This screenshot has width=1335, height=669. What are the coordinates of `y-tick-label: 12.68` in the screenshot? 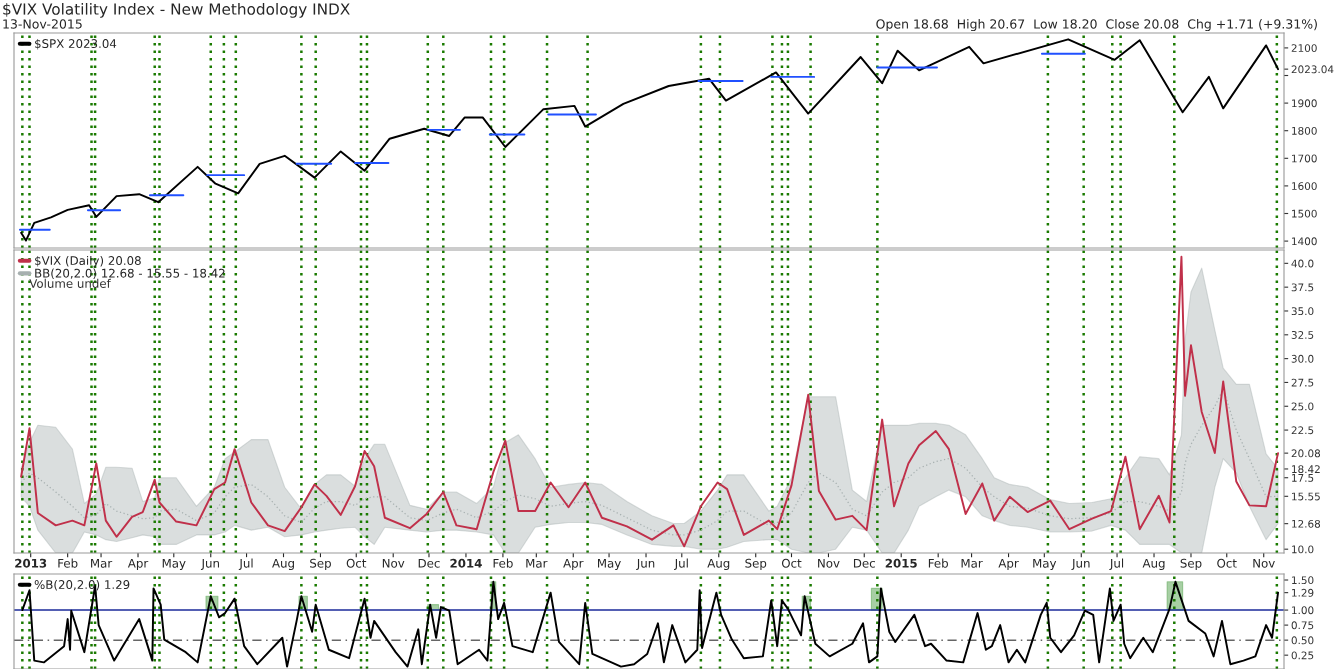 It's located at (1306, 523).